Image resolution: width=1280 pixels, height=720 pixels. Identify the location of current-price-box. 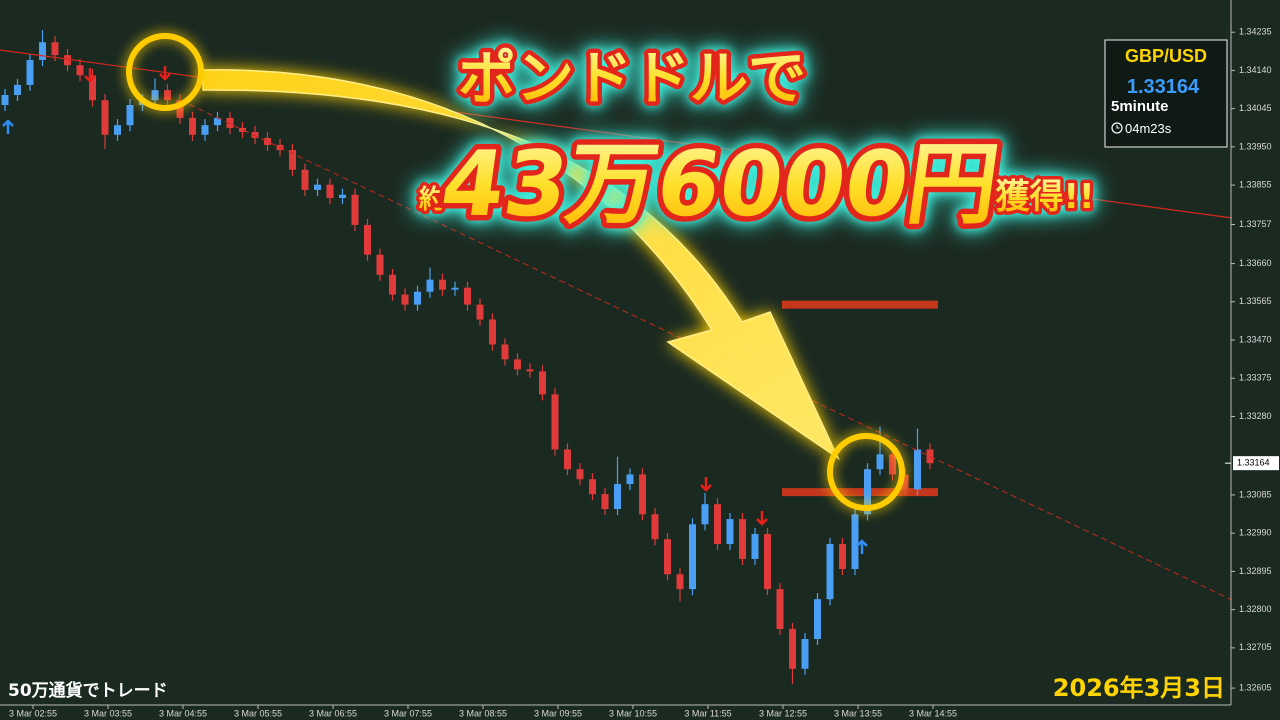
(1256, 463).